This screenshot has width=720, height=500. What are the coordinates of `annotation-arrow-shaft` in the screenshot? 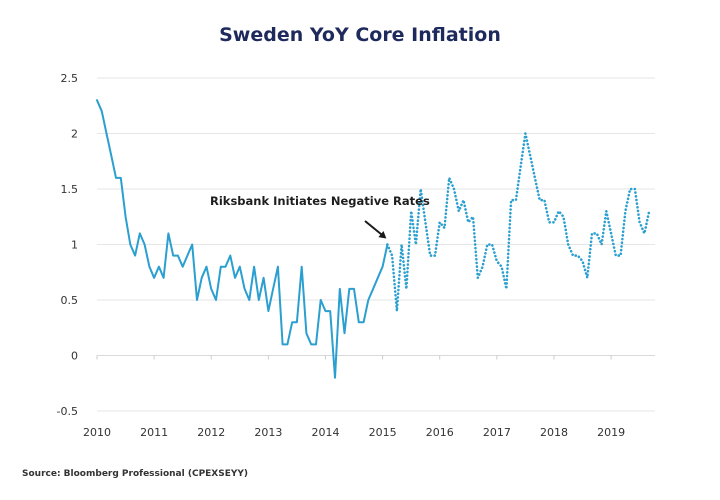 It's located at (374, 228).